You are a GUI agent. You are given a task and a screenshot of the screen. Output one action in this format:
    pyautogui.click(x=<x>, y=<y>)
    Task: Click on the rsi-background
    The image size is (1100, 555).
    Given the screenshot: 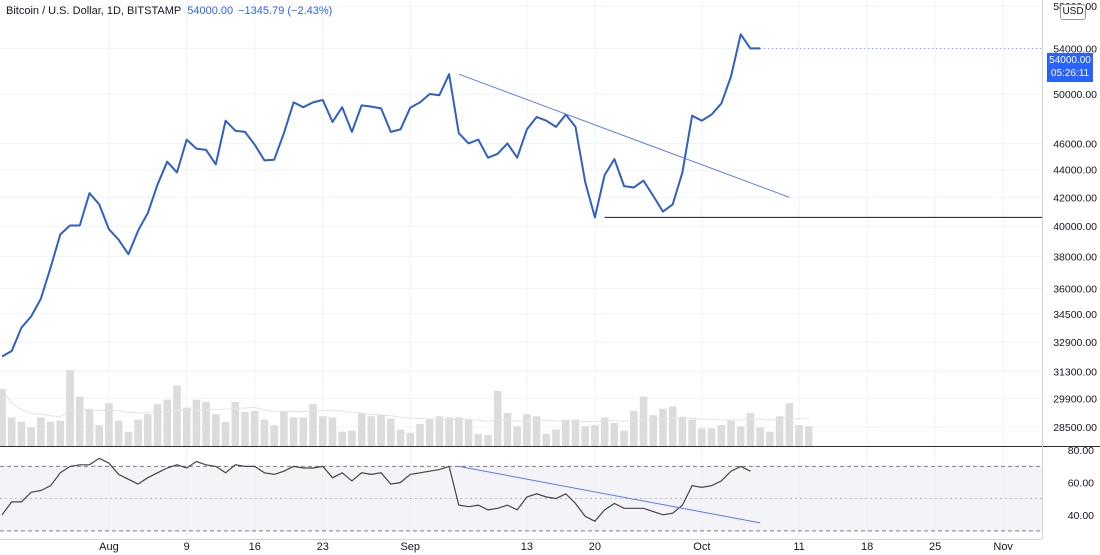 What is the action you would take?
    pyautogui.click(x=521, y=498)
    